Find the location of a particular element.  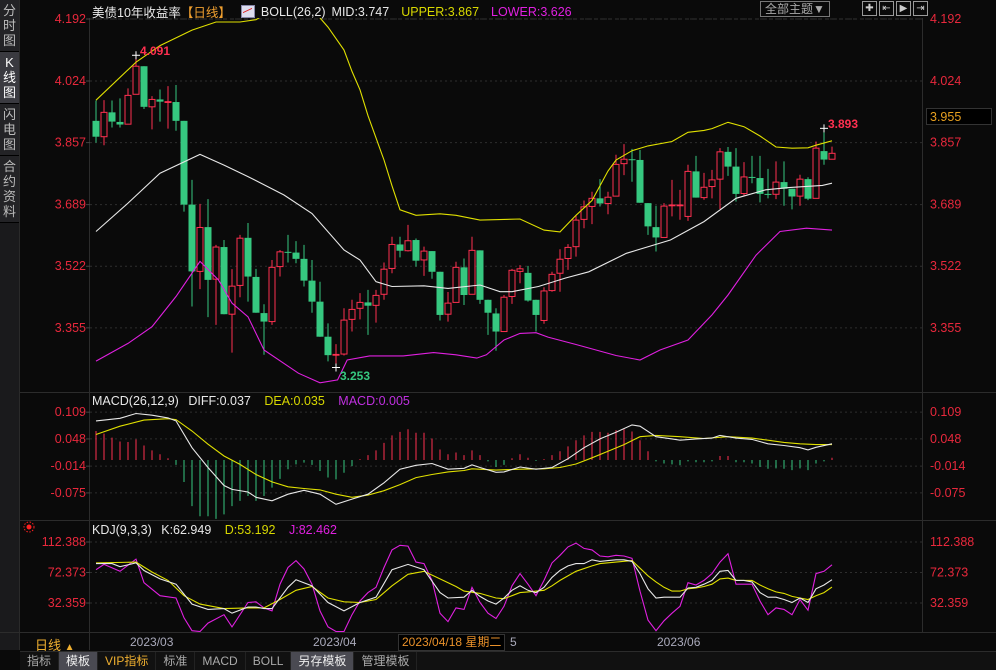

kdj-pane is located at coordinates (464, 587).